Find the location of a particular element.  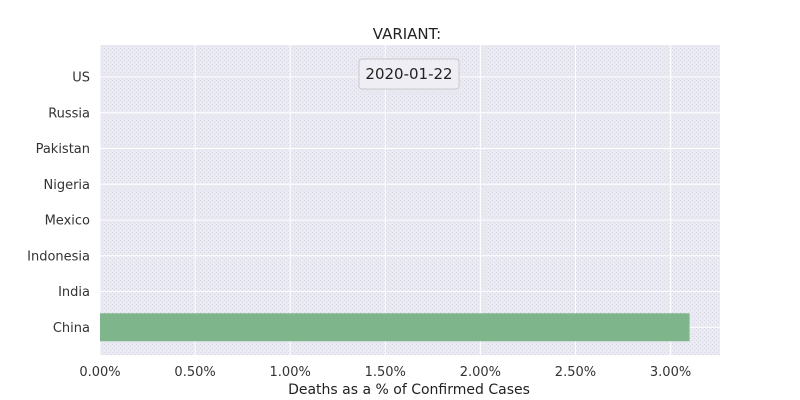

bars is located at coordinates (395, 327).